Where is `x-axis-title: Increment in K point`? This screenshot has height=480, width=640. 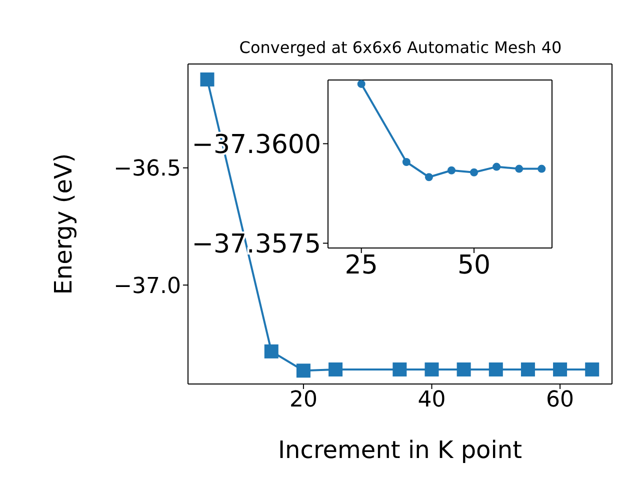
x-axis-title: Increment in K point is located at coordinates (400, 450).